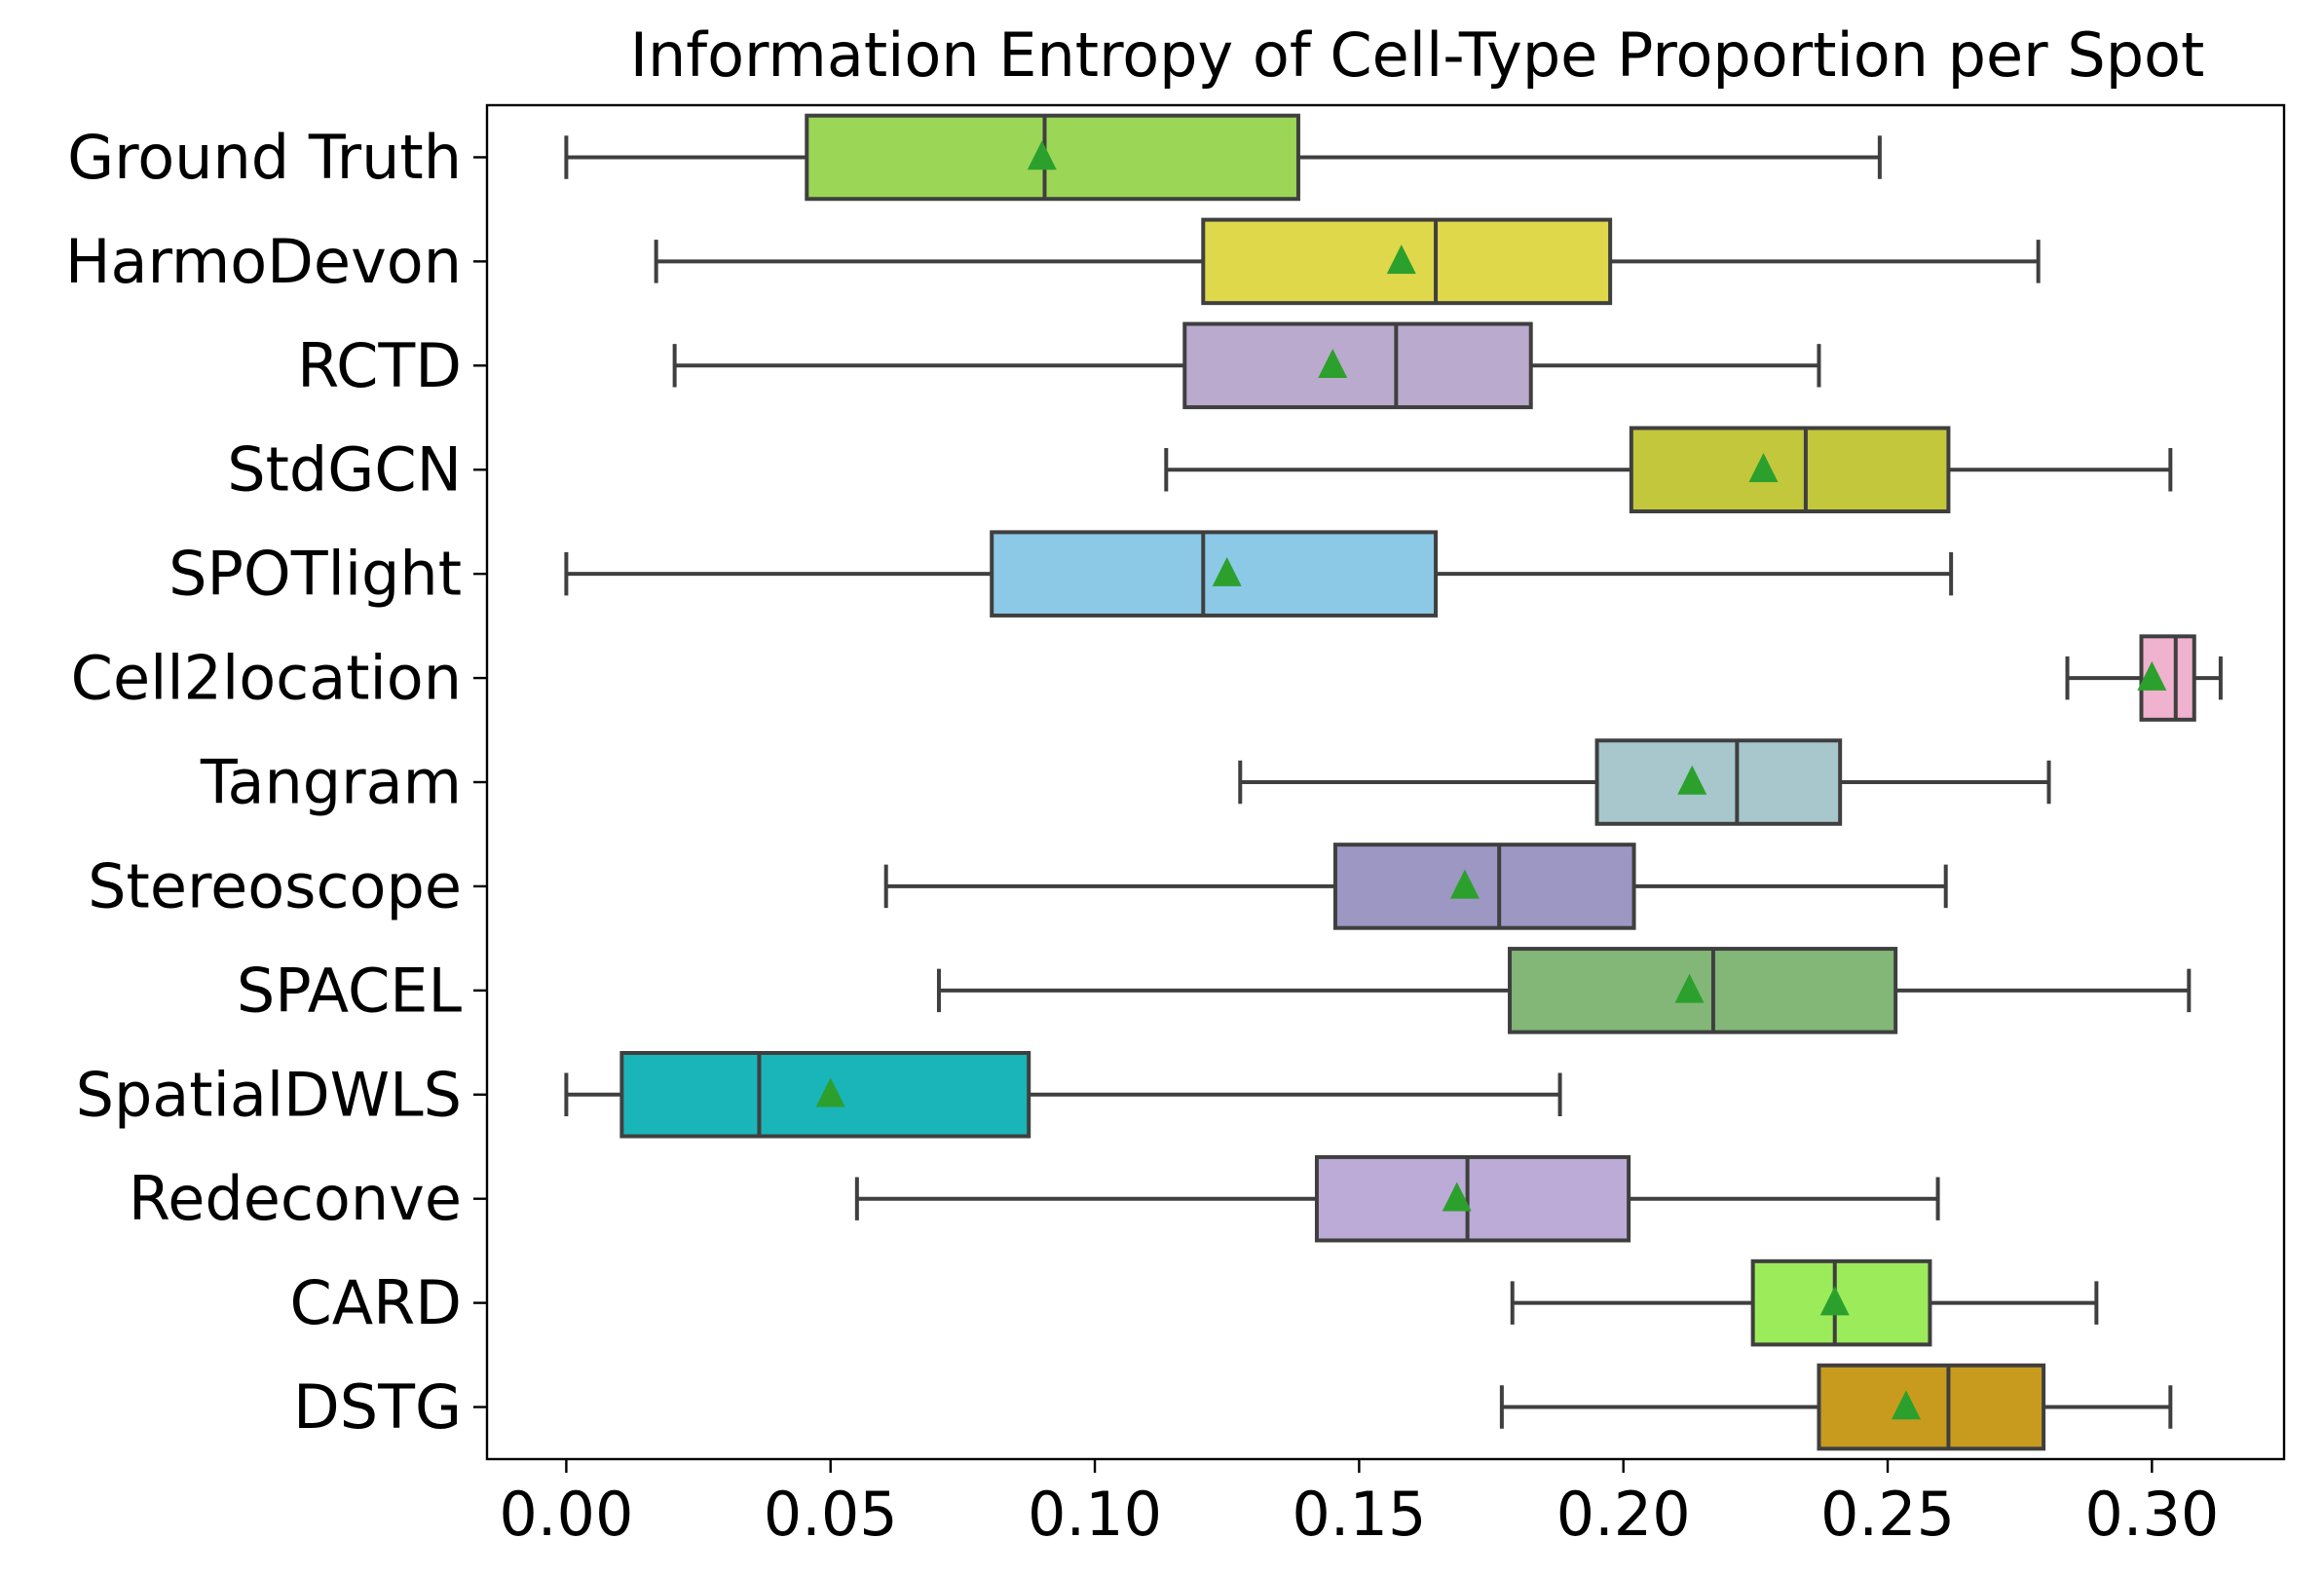 The image size is (2324, 1576). What do you see at coordinates (831, 1514) in the screenshot?
I see `x-tick-label: 0.05` at bounding box center [831, 1514].